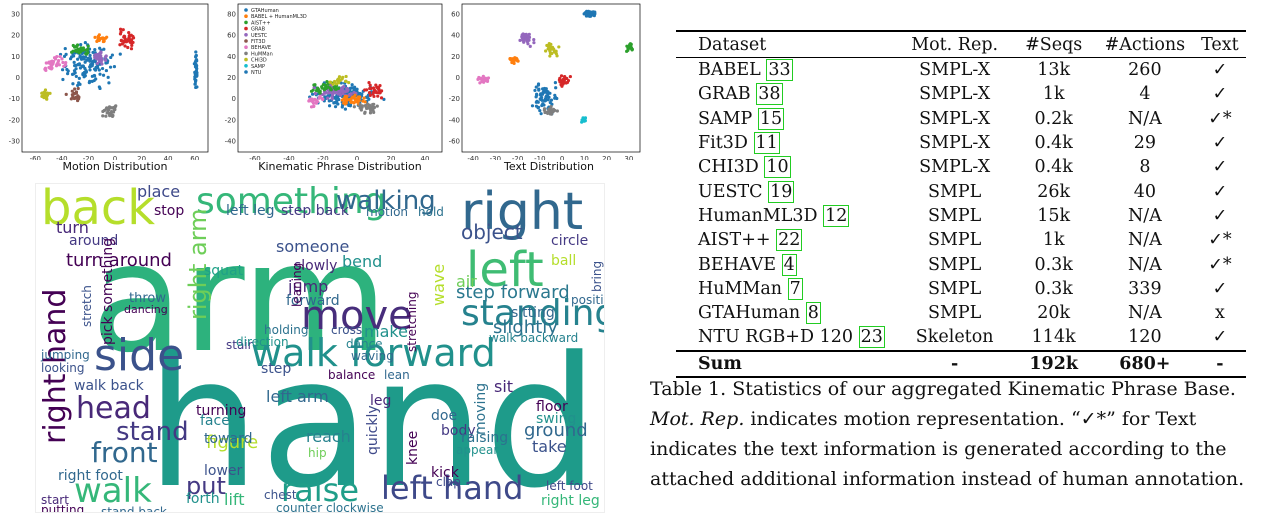 This screenshot has height=513, width=1280. What do you see at coordinates (747, 264) in the screenshot?
I see `cell-dataset: BEHAVE 4` at bounding box center [747, 264].